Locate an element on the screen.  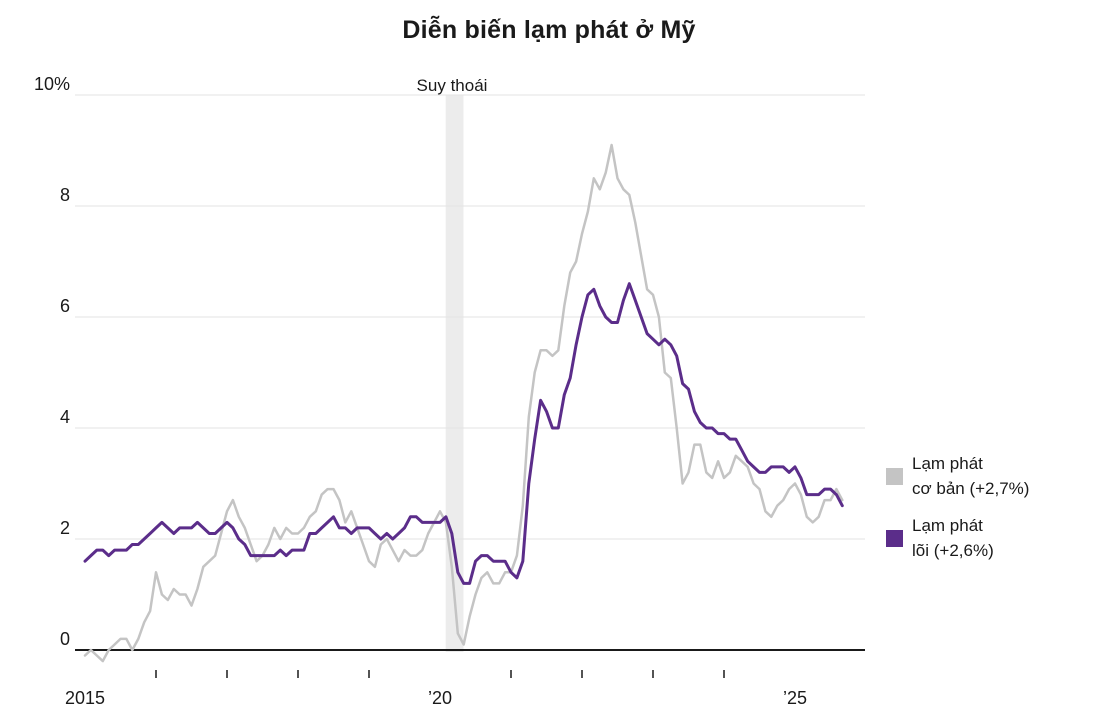
y-axis-tick-label: 2 is located at coordinates (65, 528).